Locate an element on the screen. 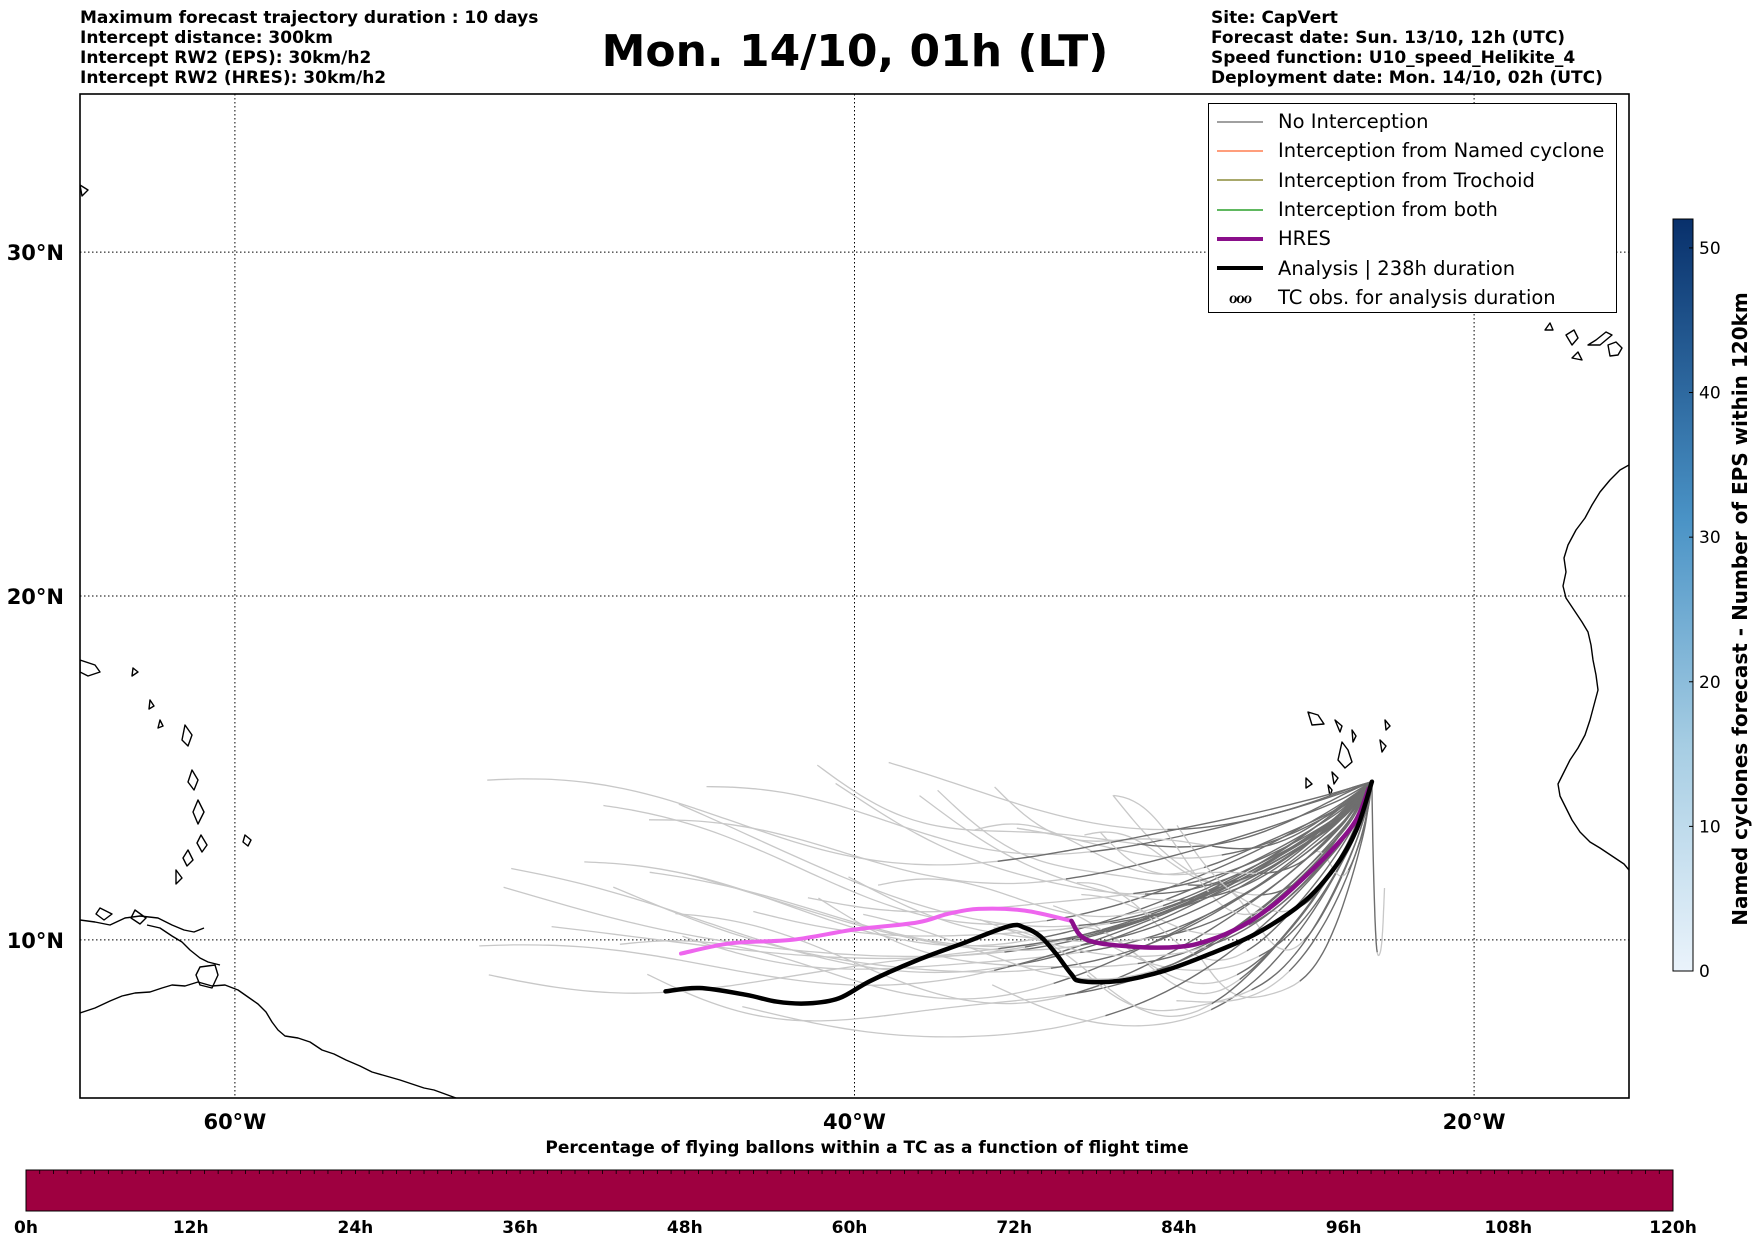 This screenshot has height=1241, width=1752. info-line-rw2-hres: Intercept RW2 (HRES): 30km/h2 is located at coordinates (233, 78).